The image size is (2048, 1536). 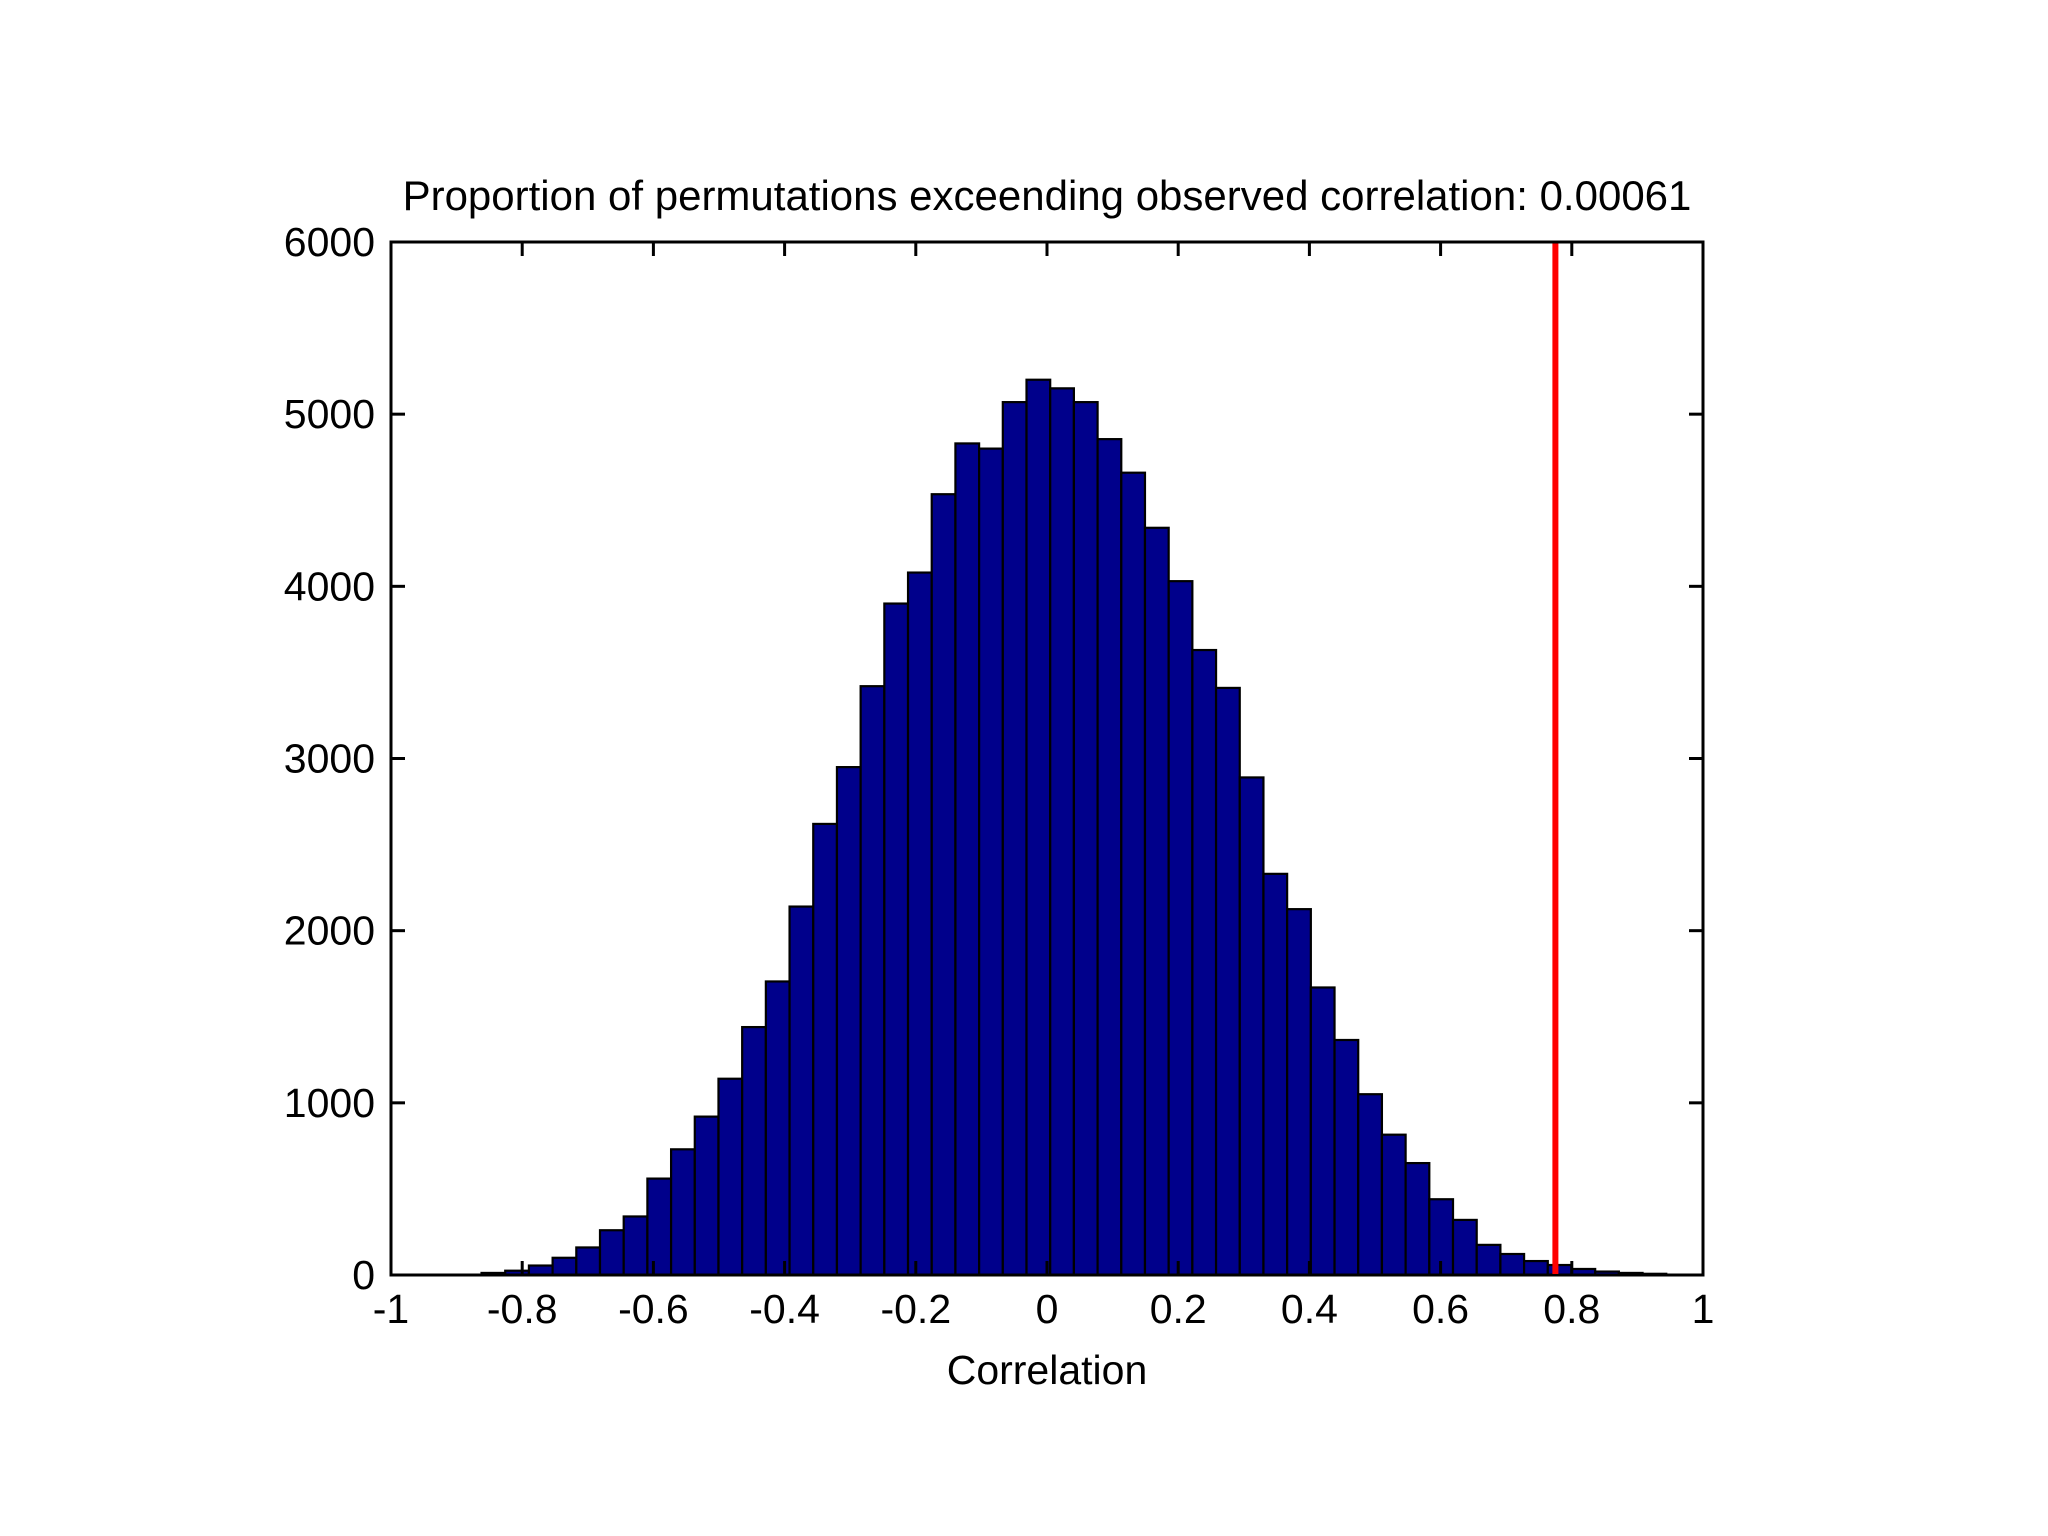 I want to click on x-axis-label: Correlation, so click(x=1047, y=1370).